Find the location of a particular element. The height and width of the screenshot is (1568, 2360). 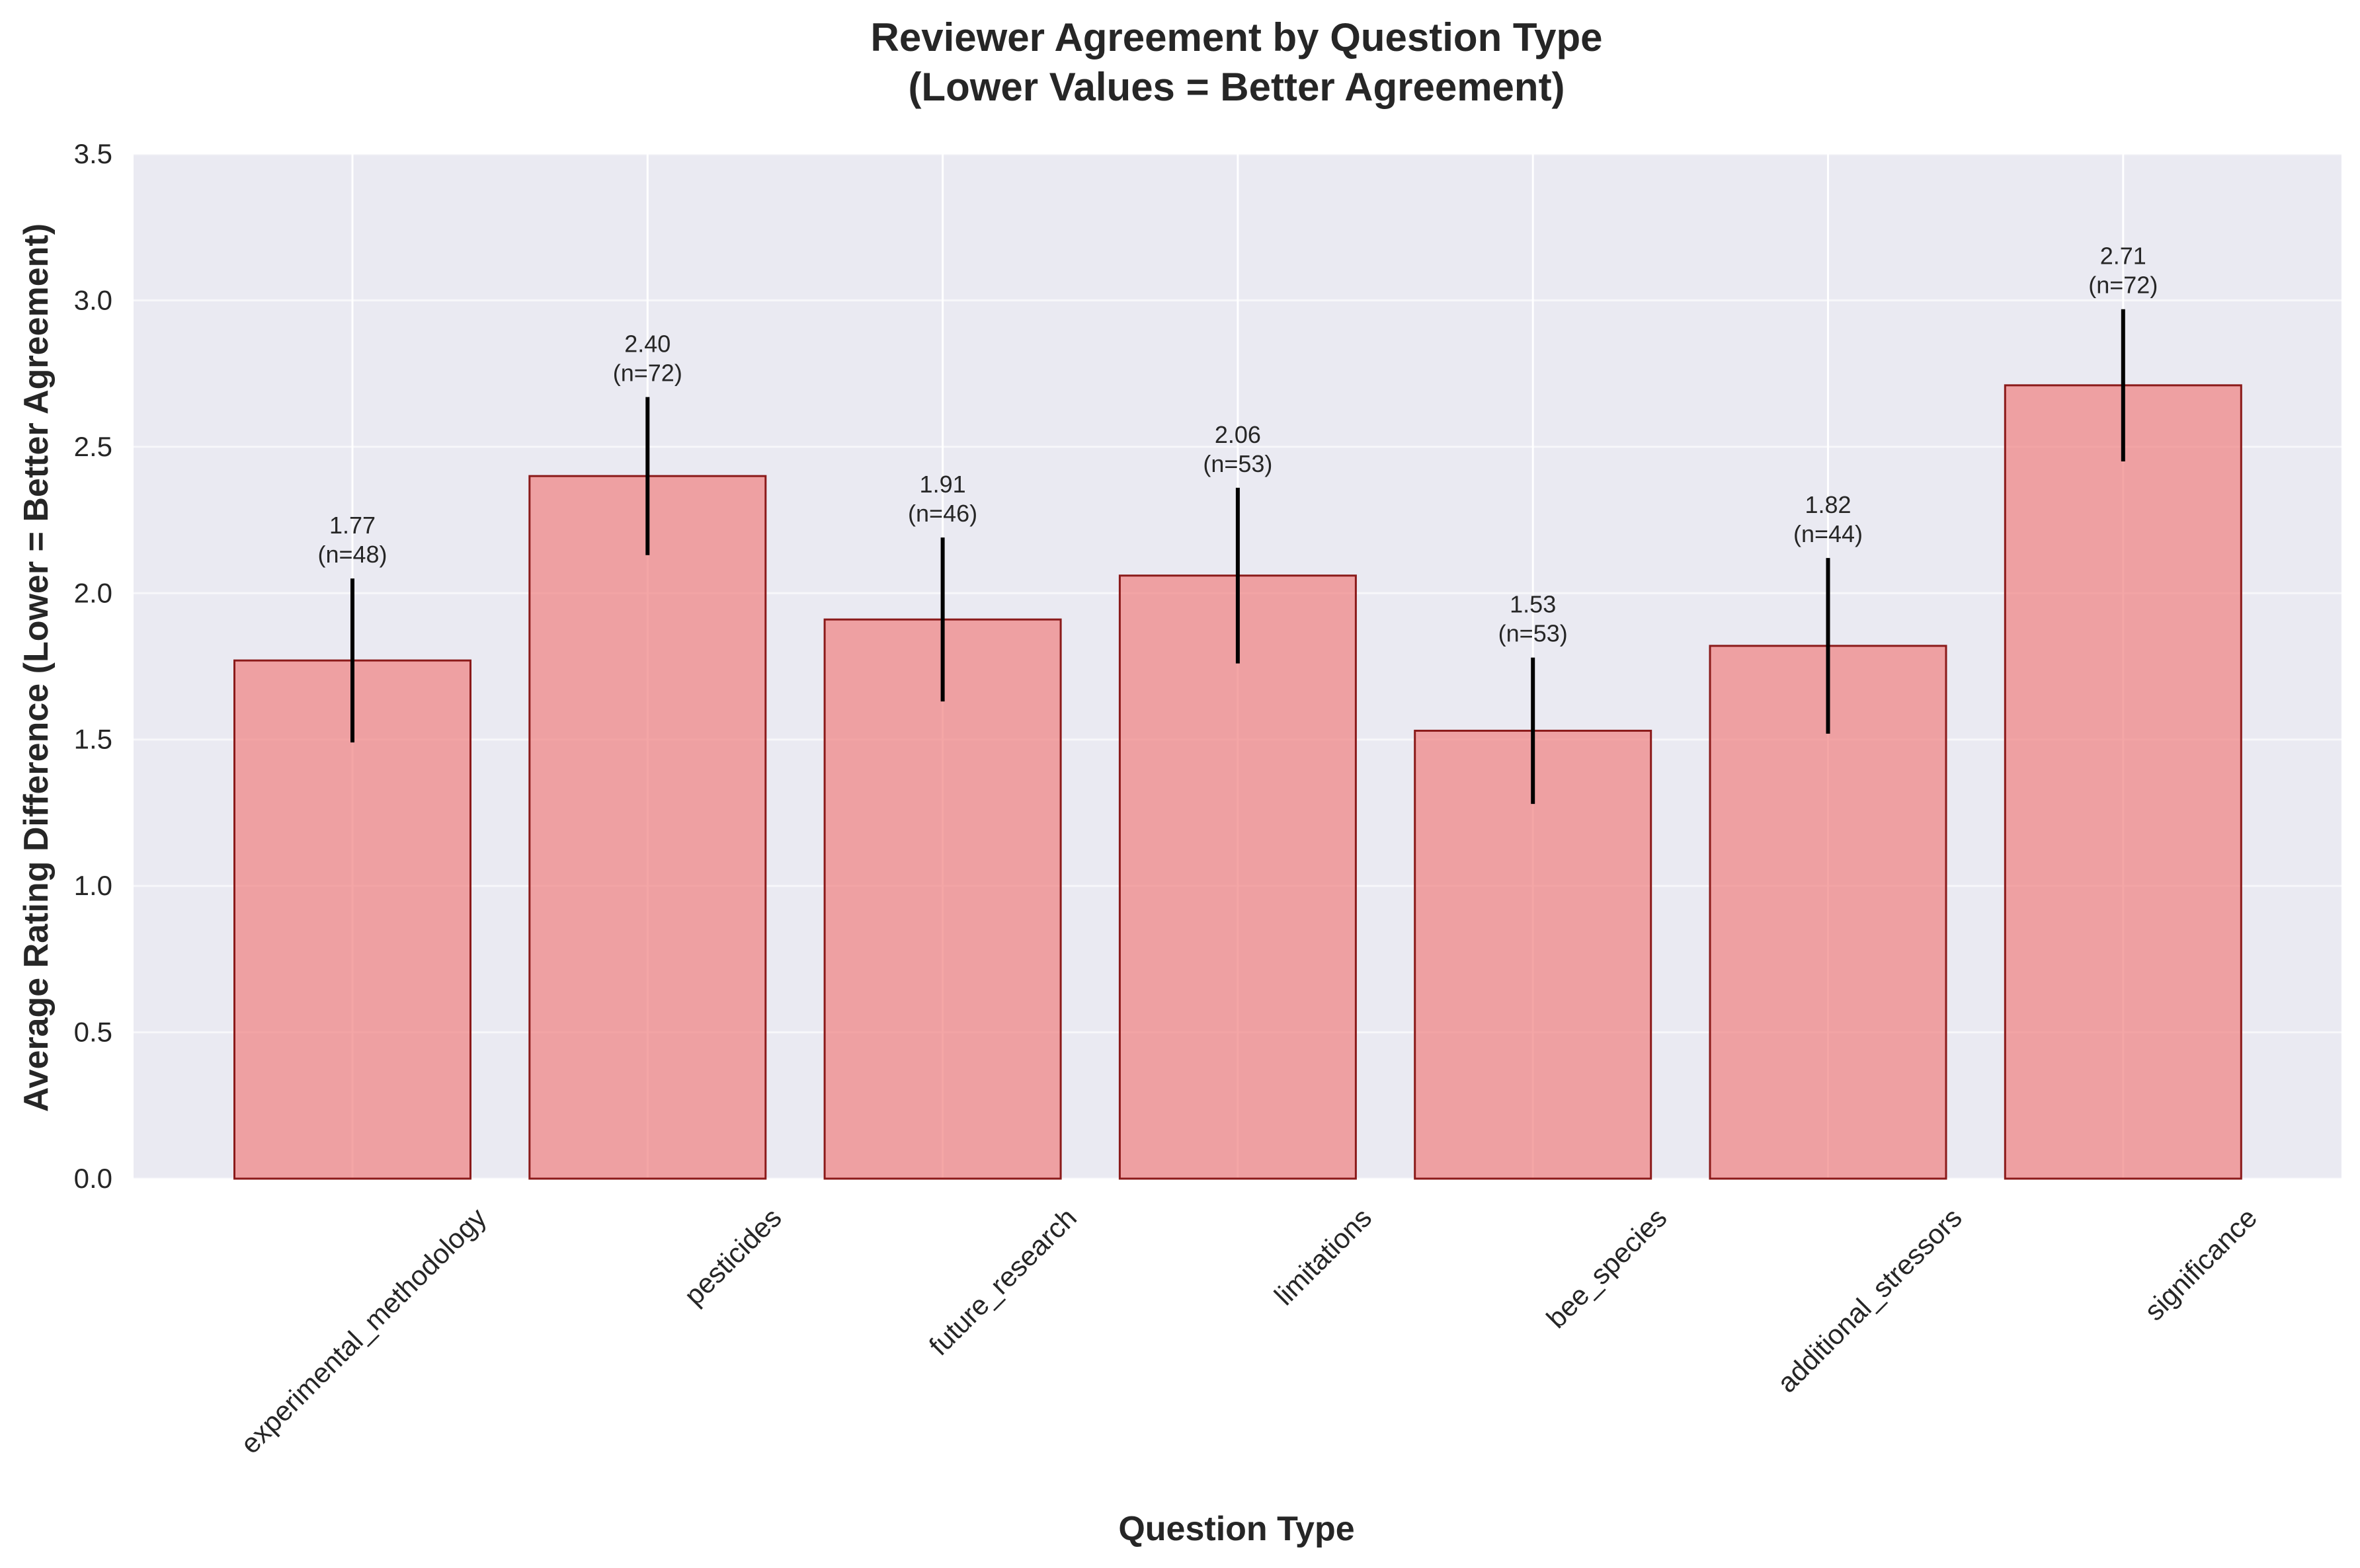

x-axis-title: Question Type is located at coordinates (1236, 1529).